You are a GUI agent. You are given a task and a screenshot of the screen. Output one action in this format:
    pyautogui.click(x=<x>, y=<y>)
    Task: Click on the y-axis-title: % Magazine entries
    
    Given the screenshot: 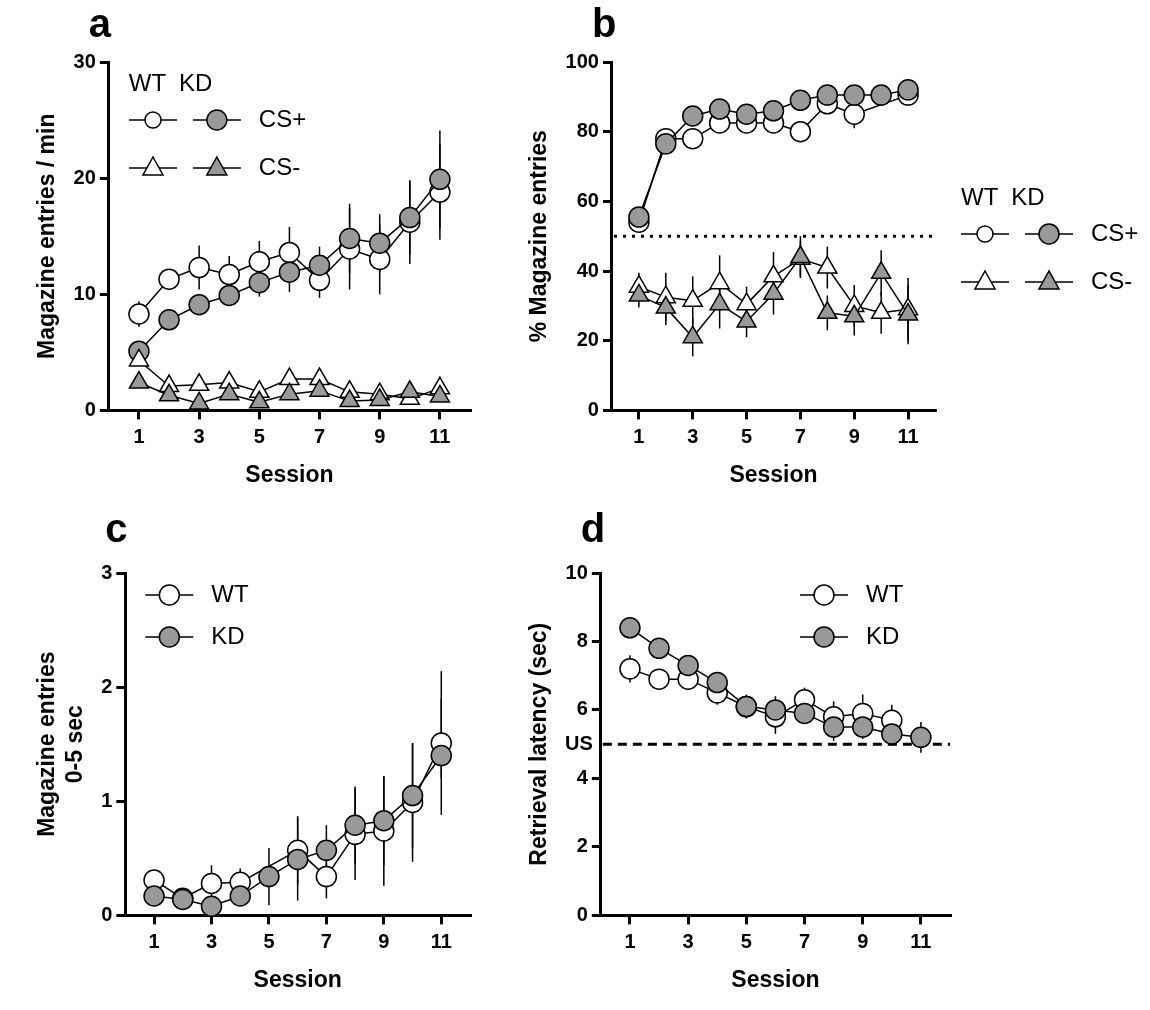 What is the action you would take?
    pyautogui.click(x=538, y=236)
    